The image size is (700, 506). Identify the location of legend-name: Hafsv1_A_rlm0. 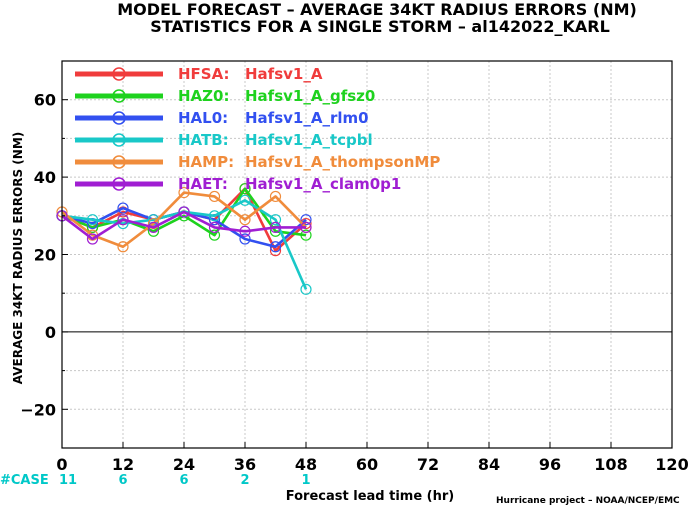
(307, 118).